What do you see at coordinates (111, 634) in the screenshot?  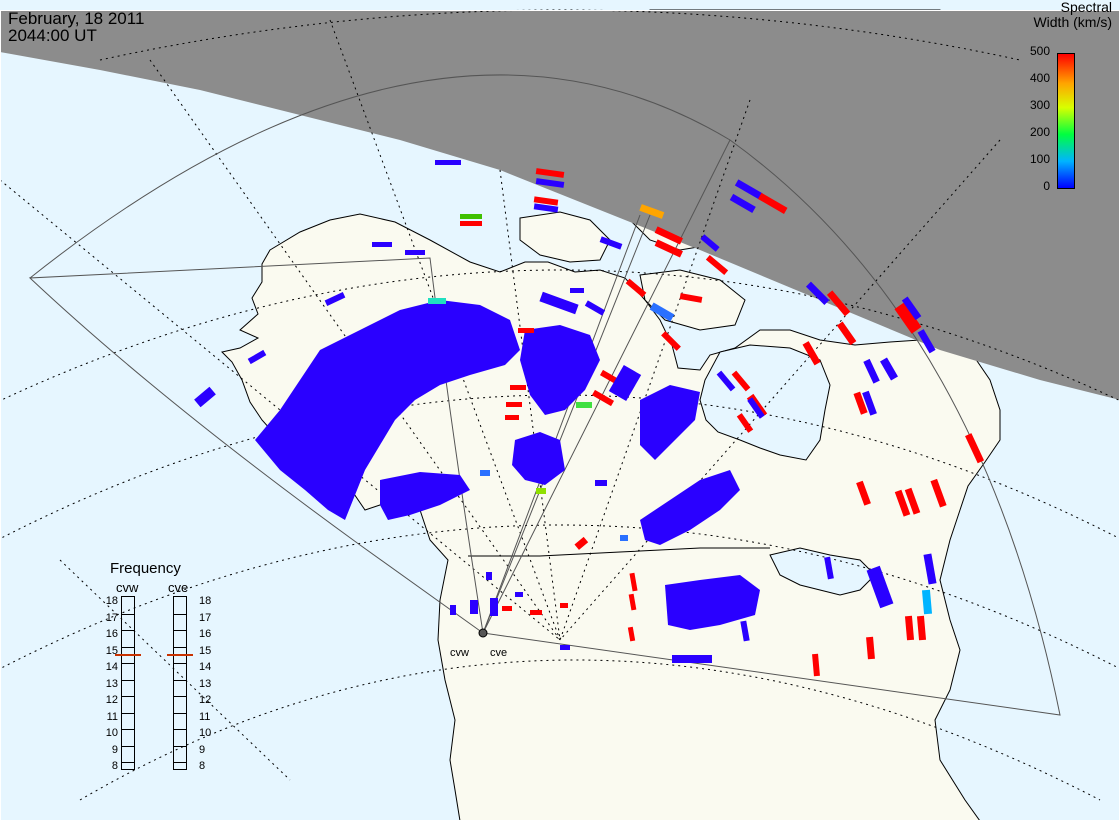 I see `frequency-scale-label: 16` at bounding box center [111, 634].